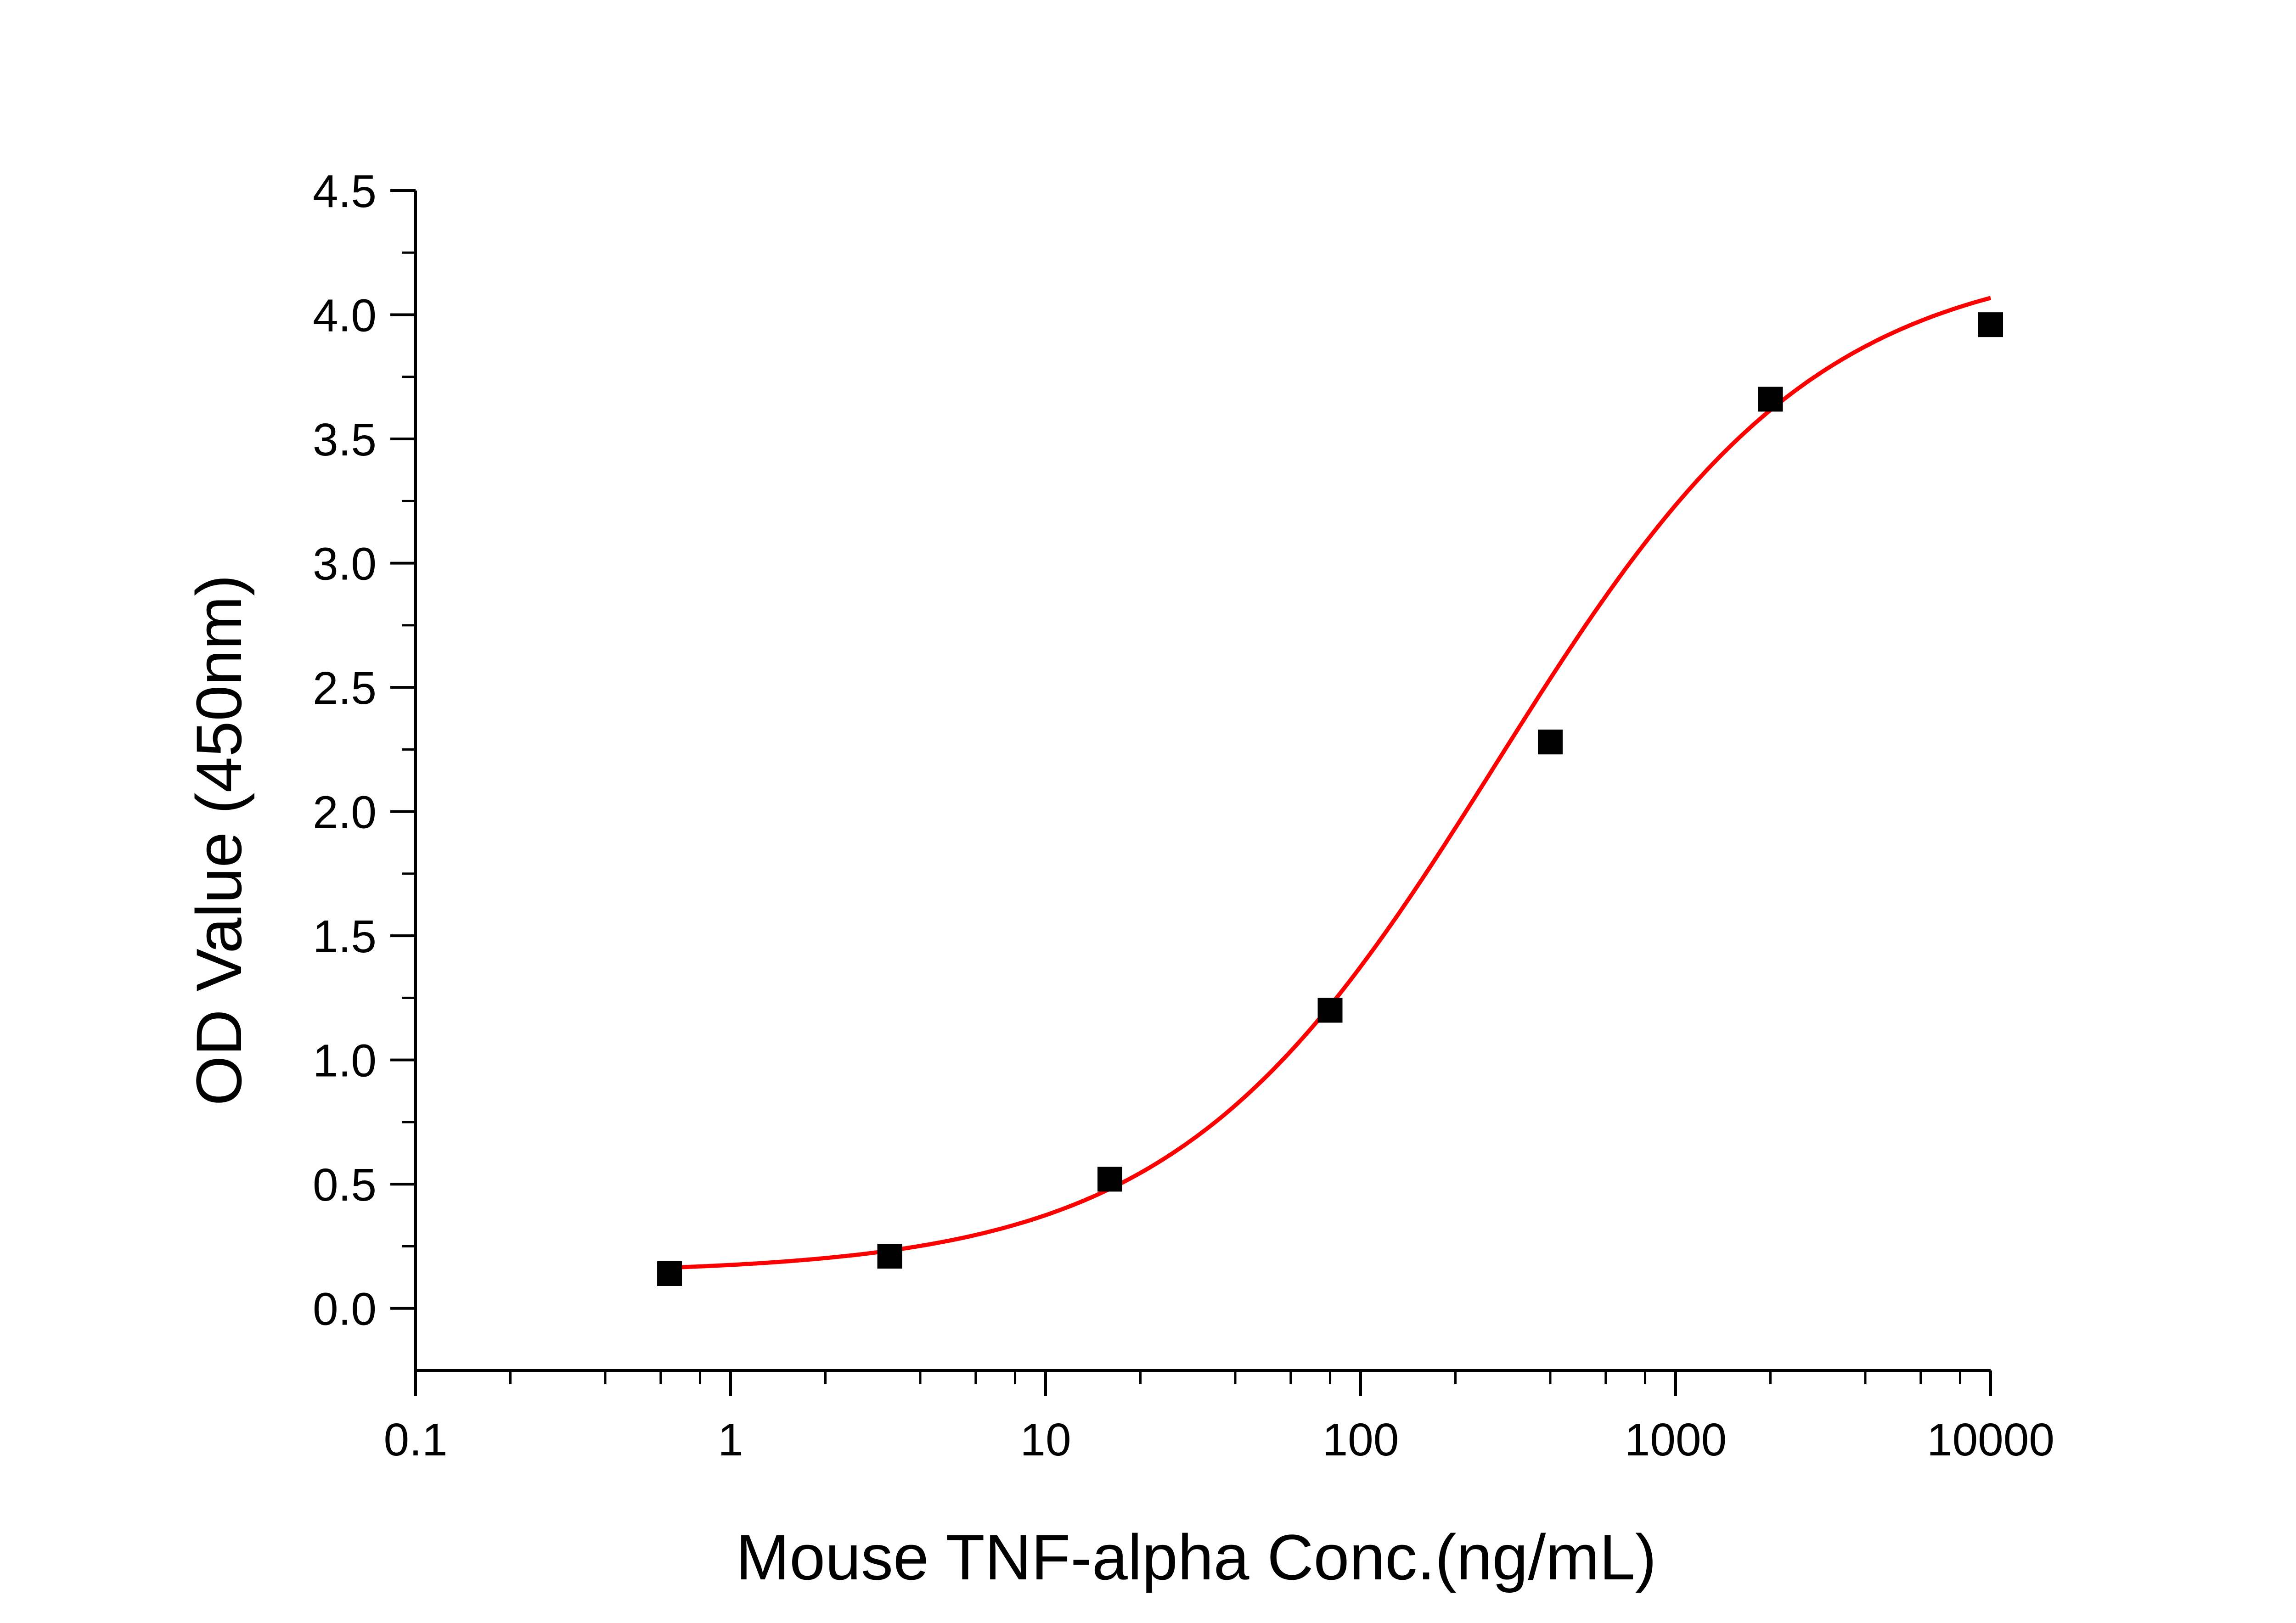  Describe the element at coordinates (345, 316) in the screenshot. I see `y-tick-label: 4.0` at that location.